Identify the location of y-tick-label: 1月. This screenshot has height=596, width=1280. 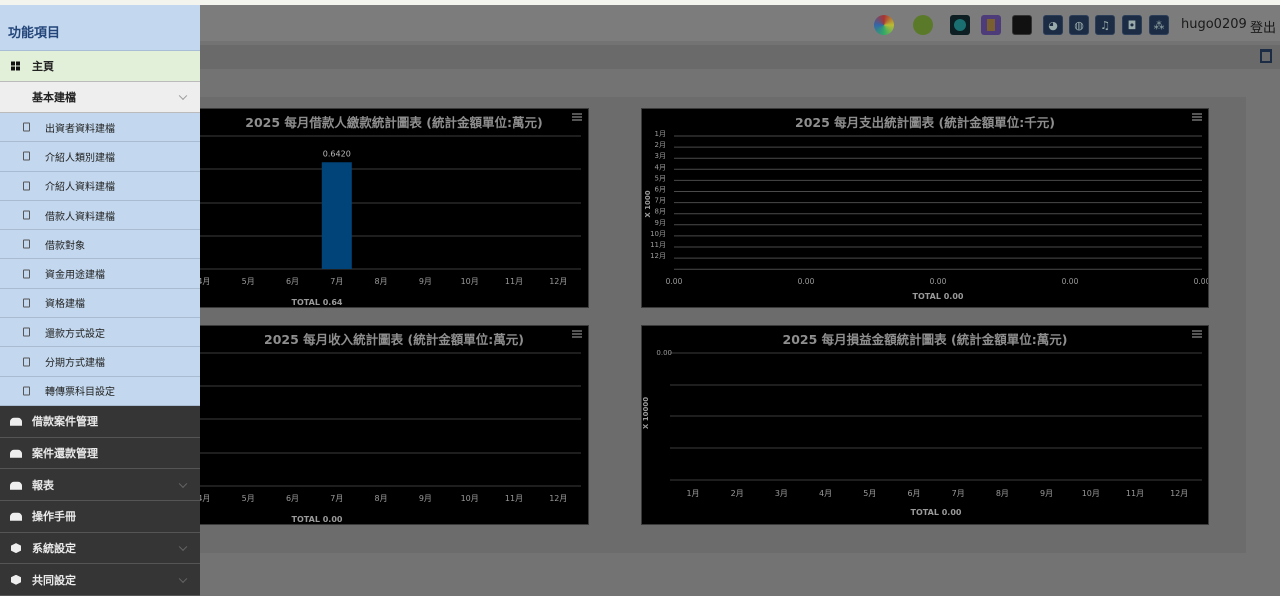
(660, 134).